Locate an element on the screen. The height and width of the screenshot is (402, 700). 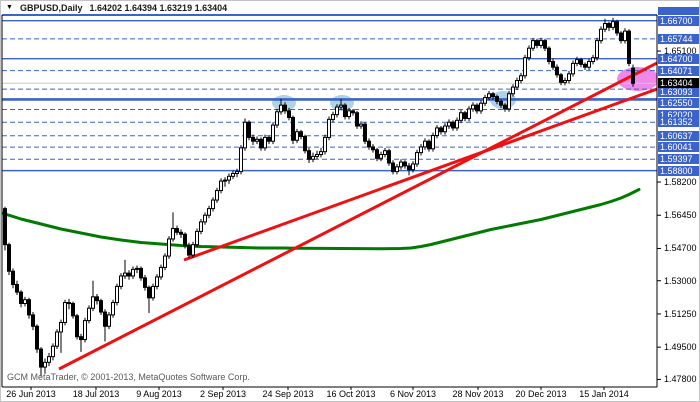
x-tick-label: 2 Sep 2013 is located at coordinates (223, 394).